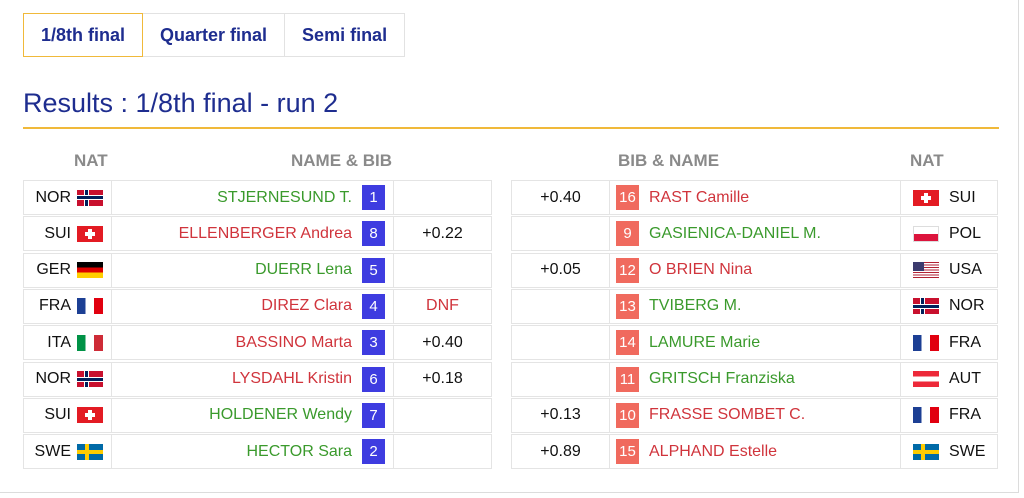 The width and height of the screenshot is (1024, 498). I want to click on right-time-diff: +0.05, so click(560, 270).